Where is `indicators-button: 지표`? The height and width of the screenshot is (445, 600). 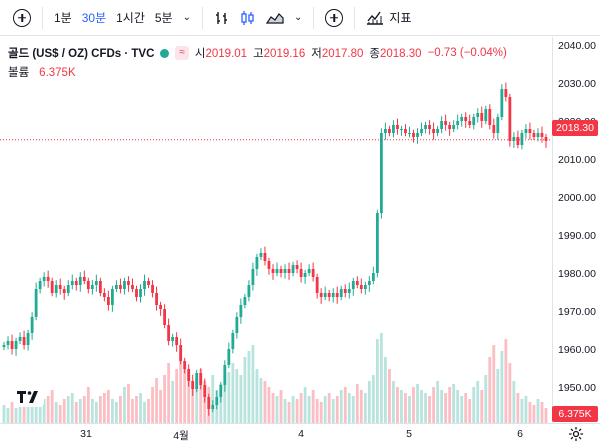 indicators-button: 지표 is located at coordinates (388, 18).